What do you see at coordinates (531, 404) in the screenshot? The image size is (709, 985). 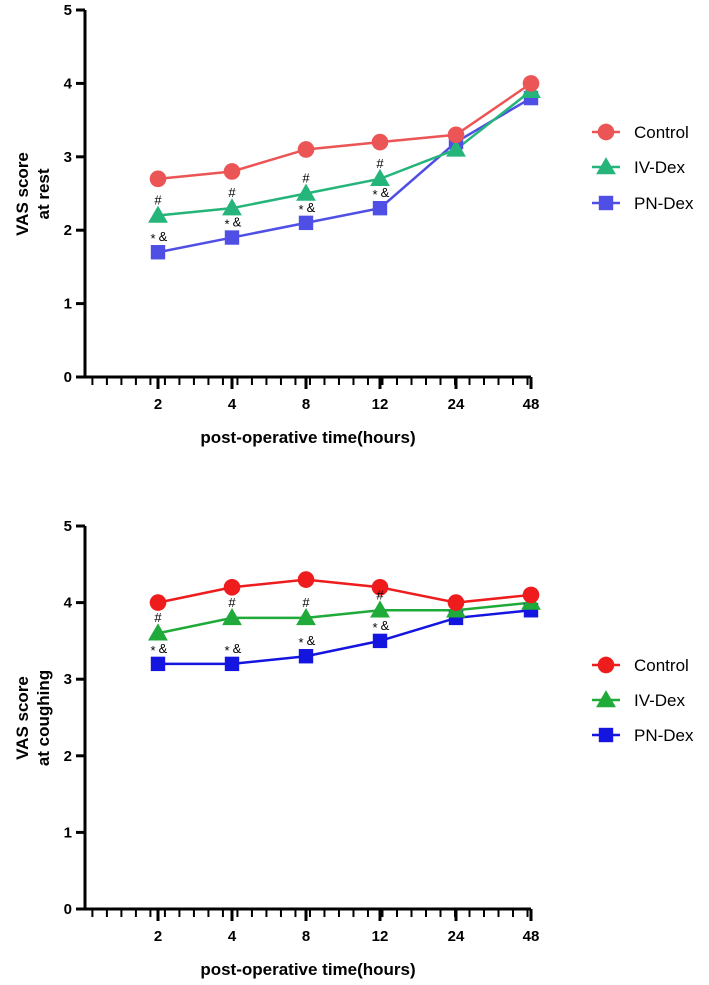 I see `x-tick-label: 48` at bounding box center [531, 404].